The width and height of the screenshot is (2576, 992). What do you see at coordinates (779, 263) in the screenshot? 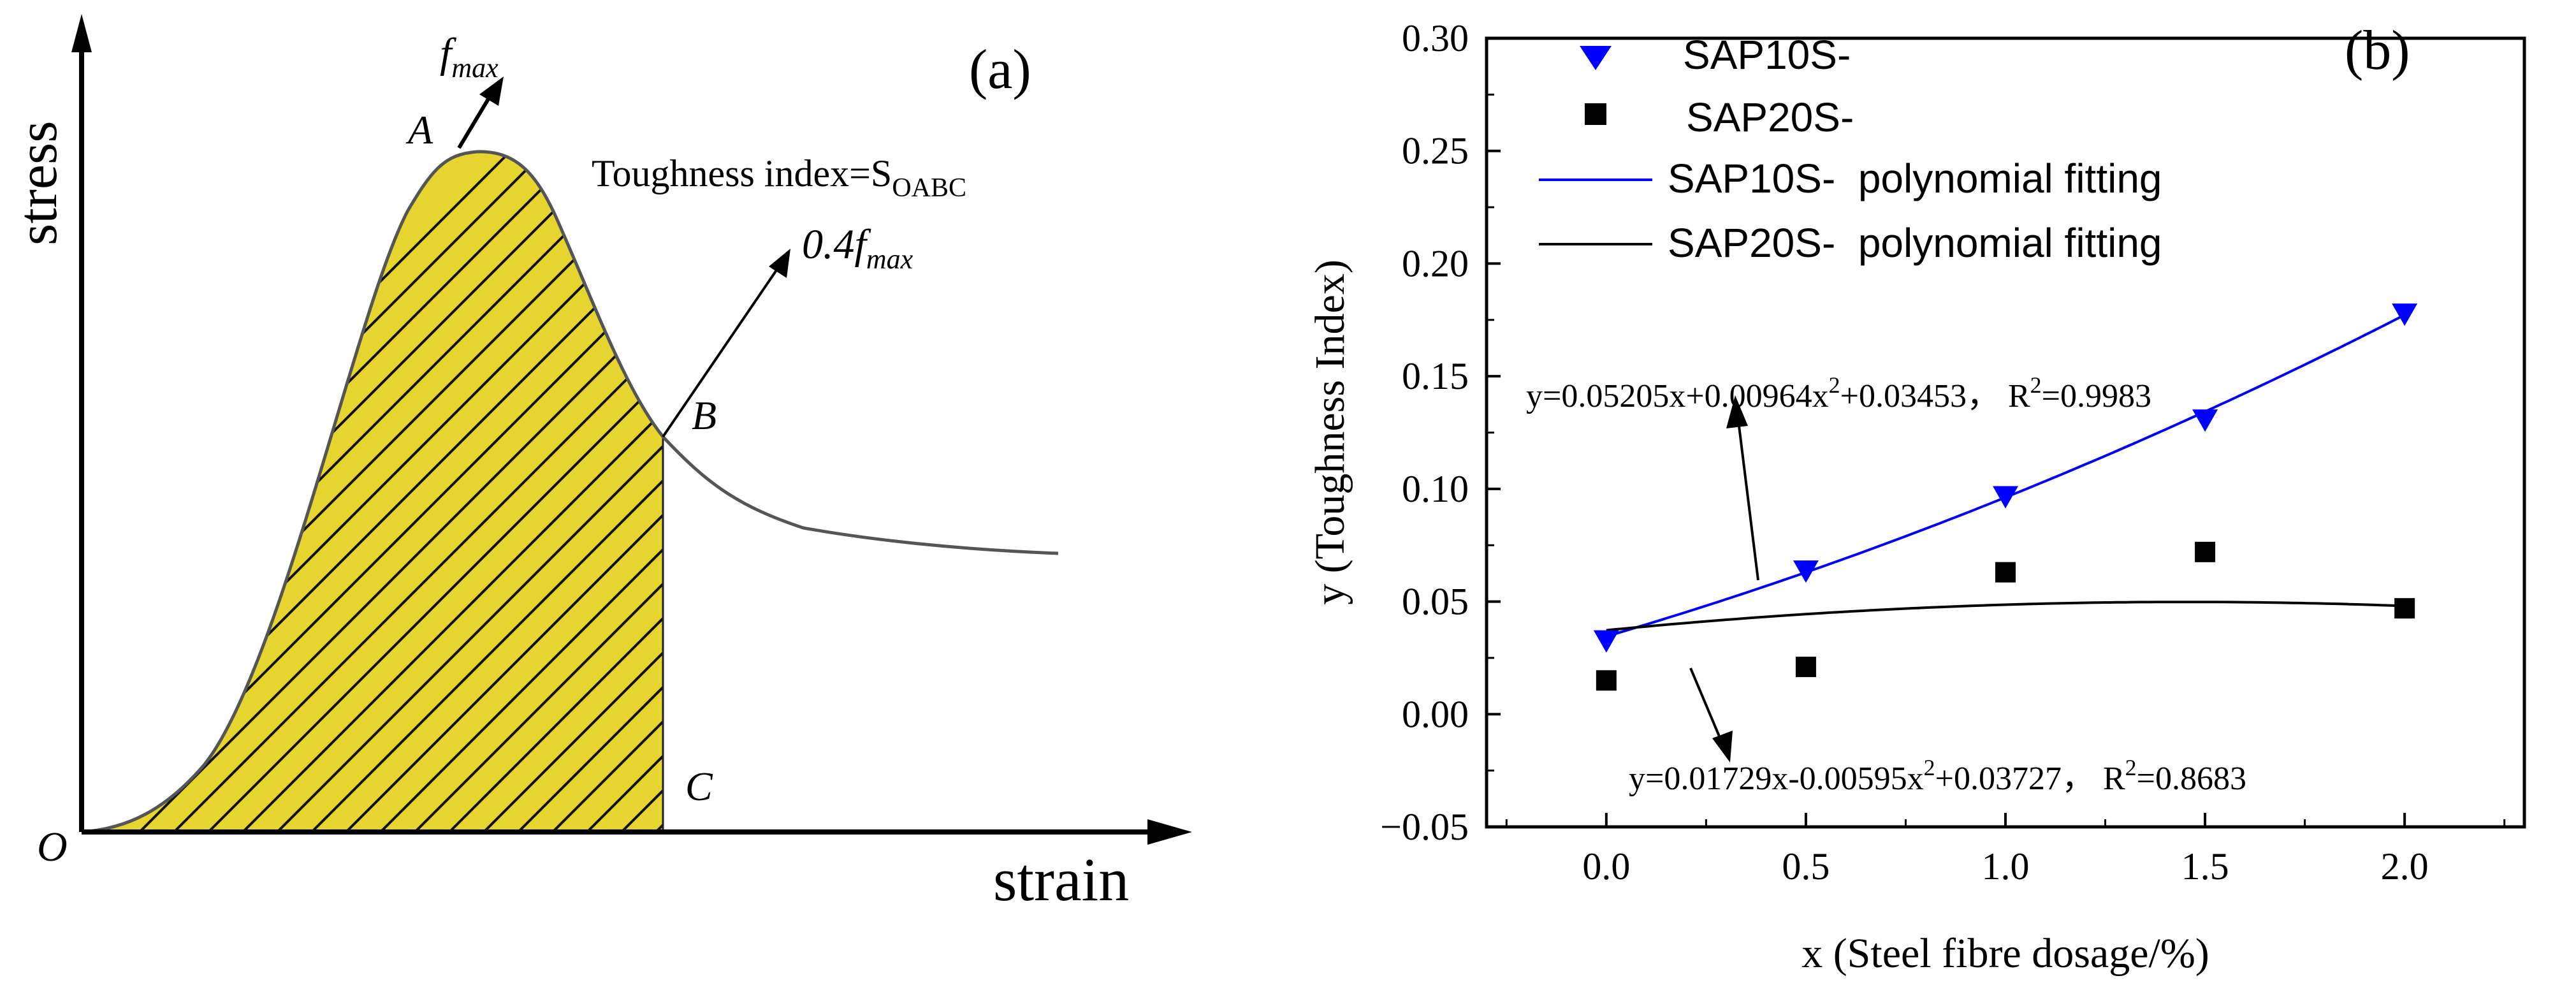
I see `b-arrowhead` at bounding box center [779, 263].